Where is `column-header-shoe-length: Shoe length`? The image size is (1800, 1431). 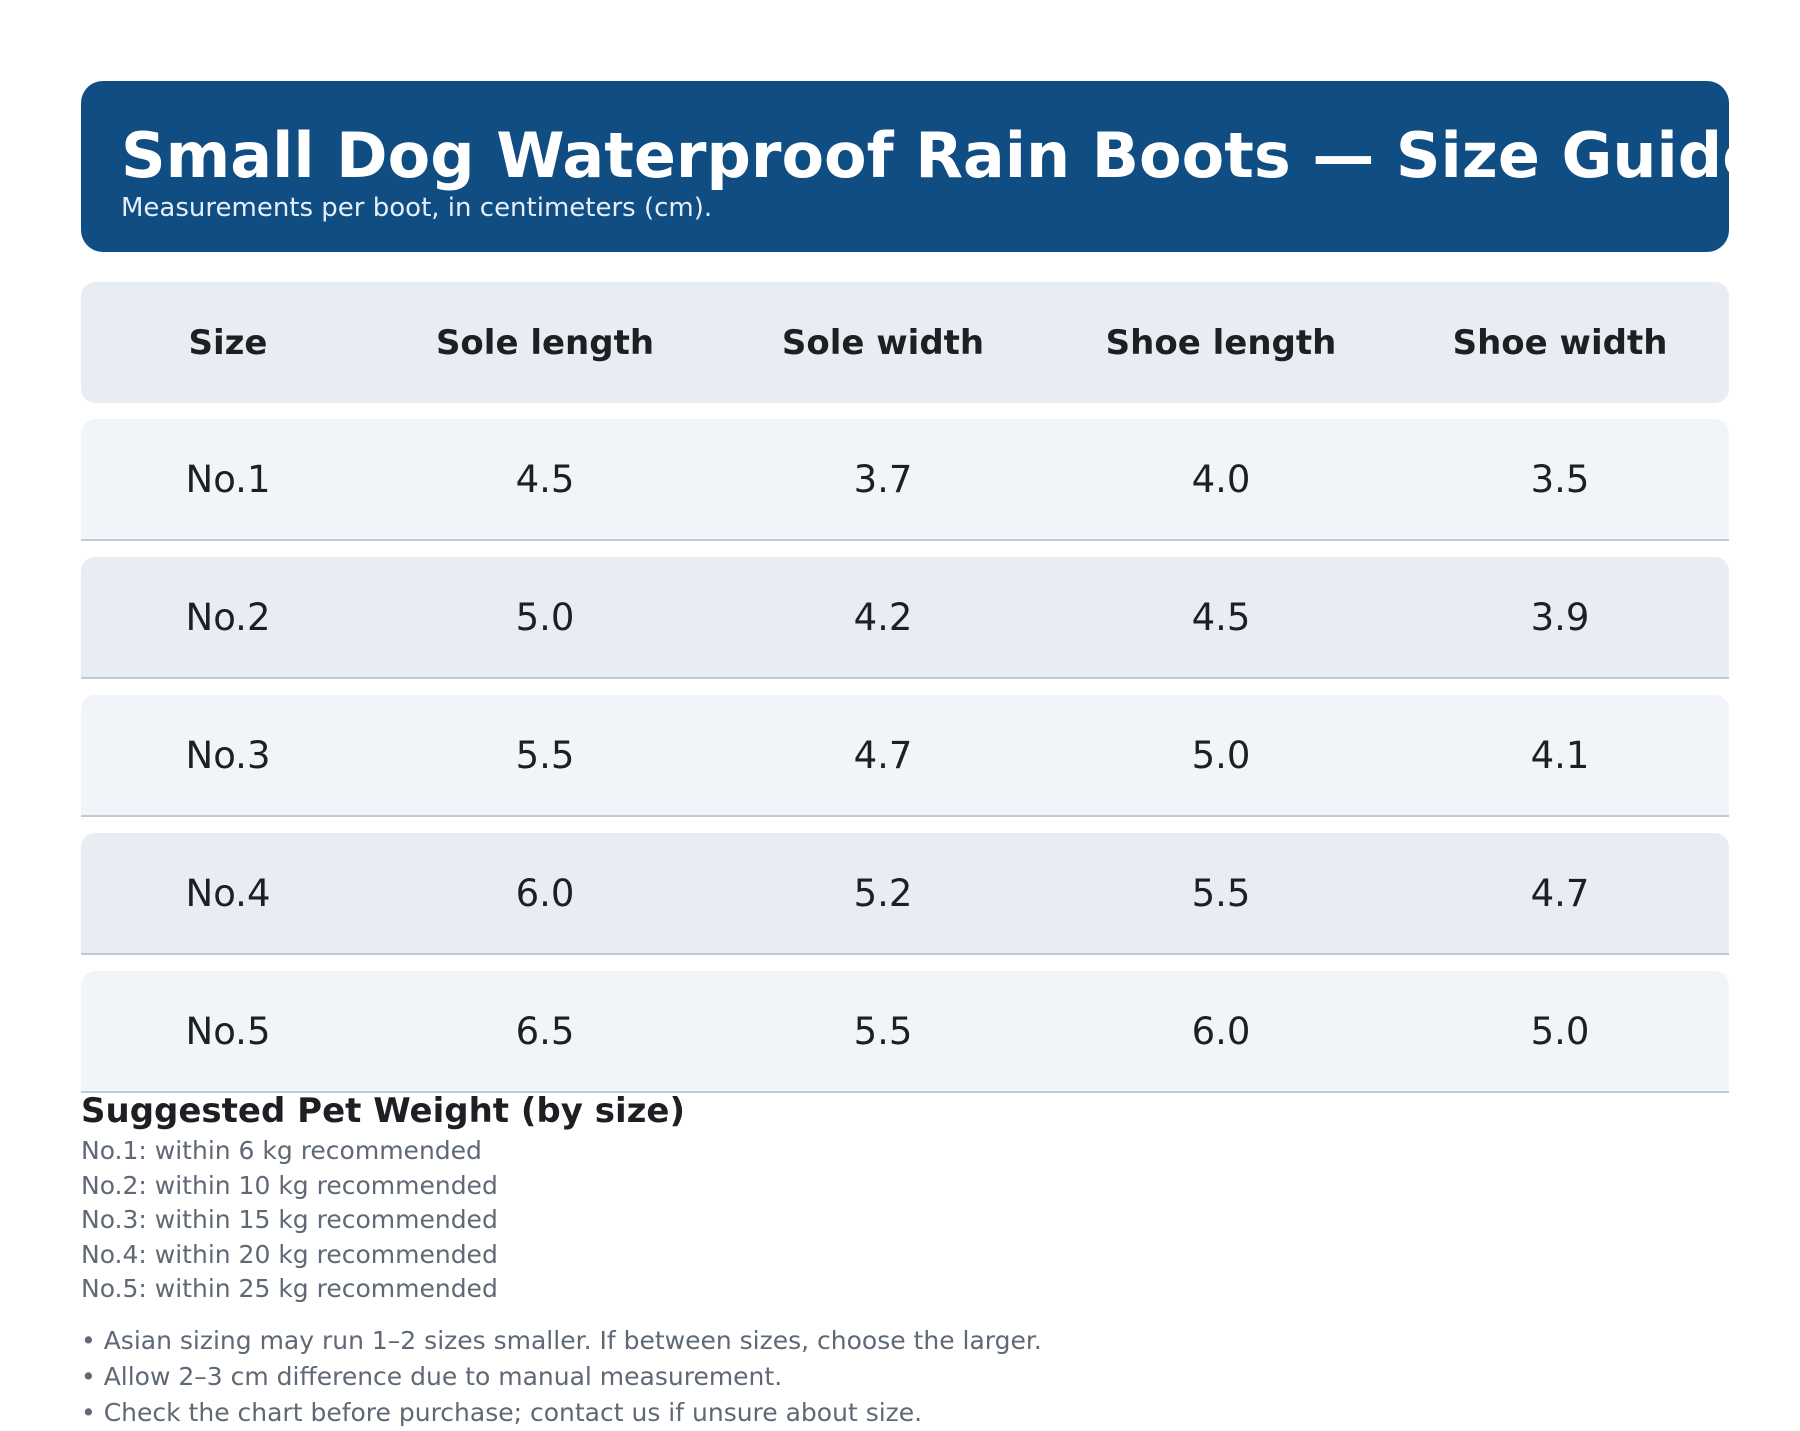
column-header-shoe-length: Shoe length is located at coordinates (1221, 342).